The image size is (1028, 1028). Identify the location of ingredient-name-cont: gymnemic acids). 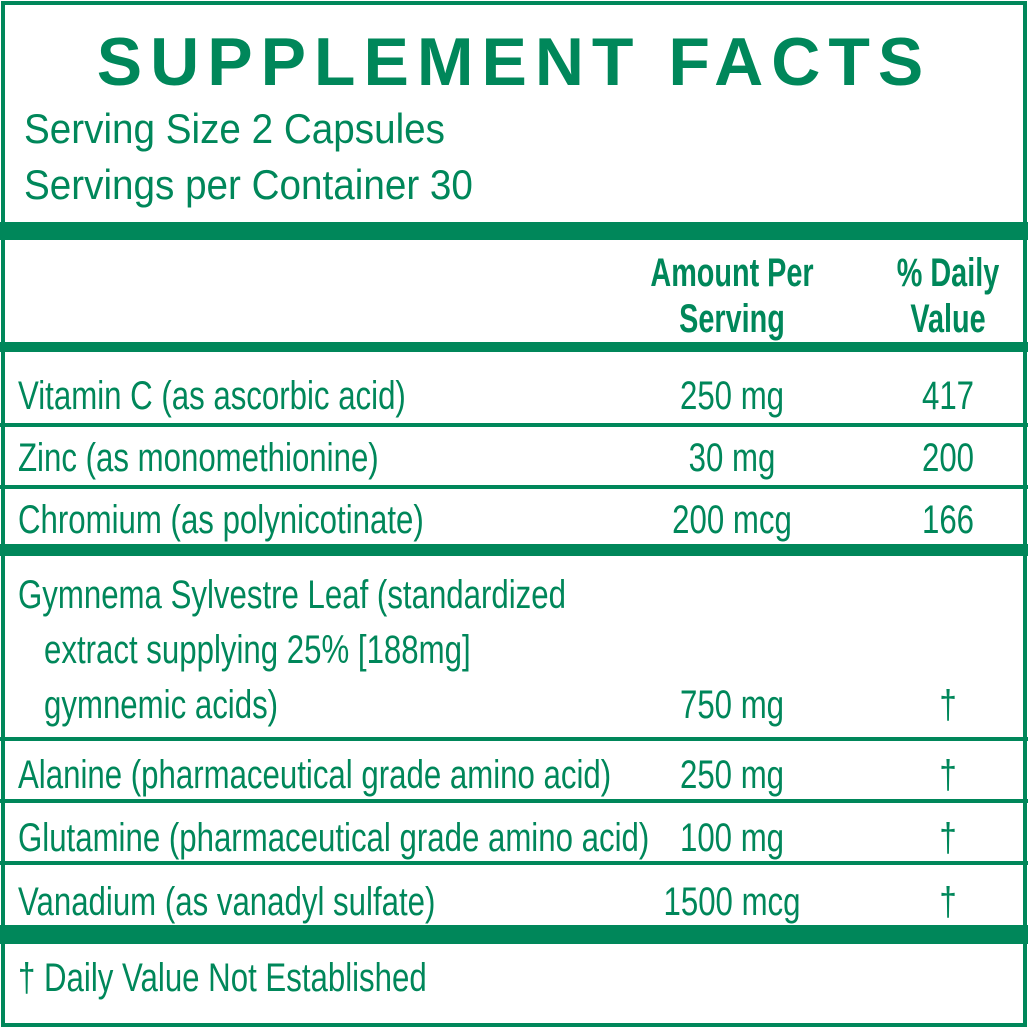
(161, 705).